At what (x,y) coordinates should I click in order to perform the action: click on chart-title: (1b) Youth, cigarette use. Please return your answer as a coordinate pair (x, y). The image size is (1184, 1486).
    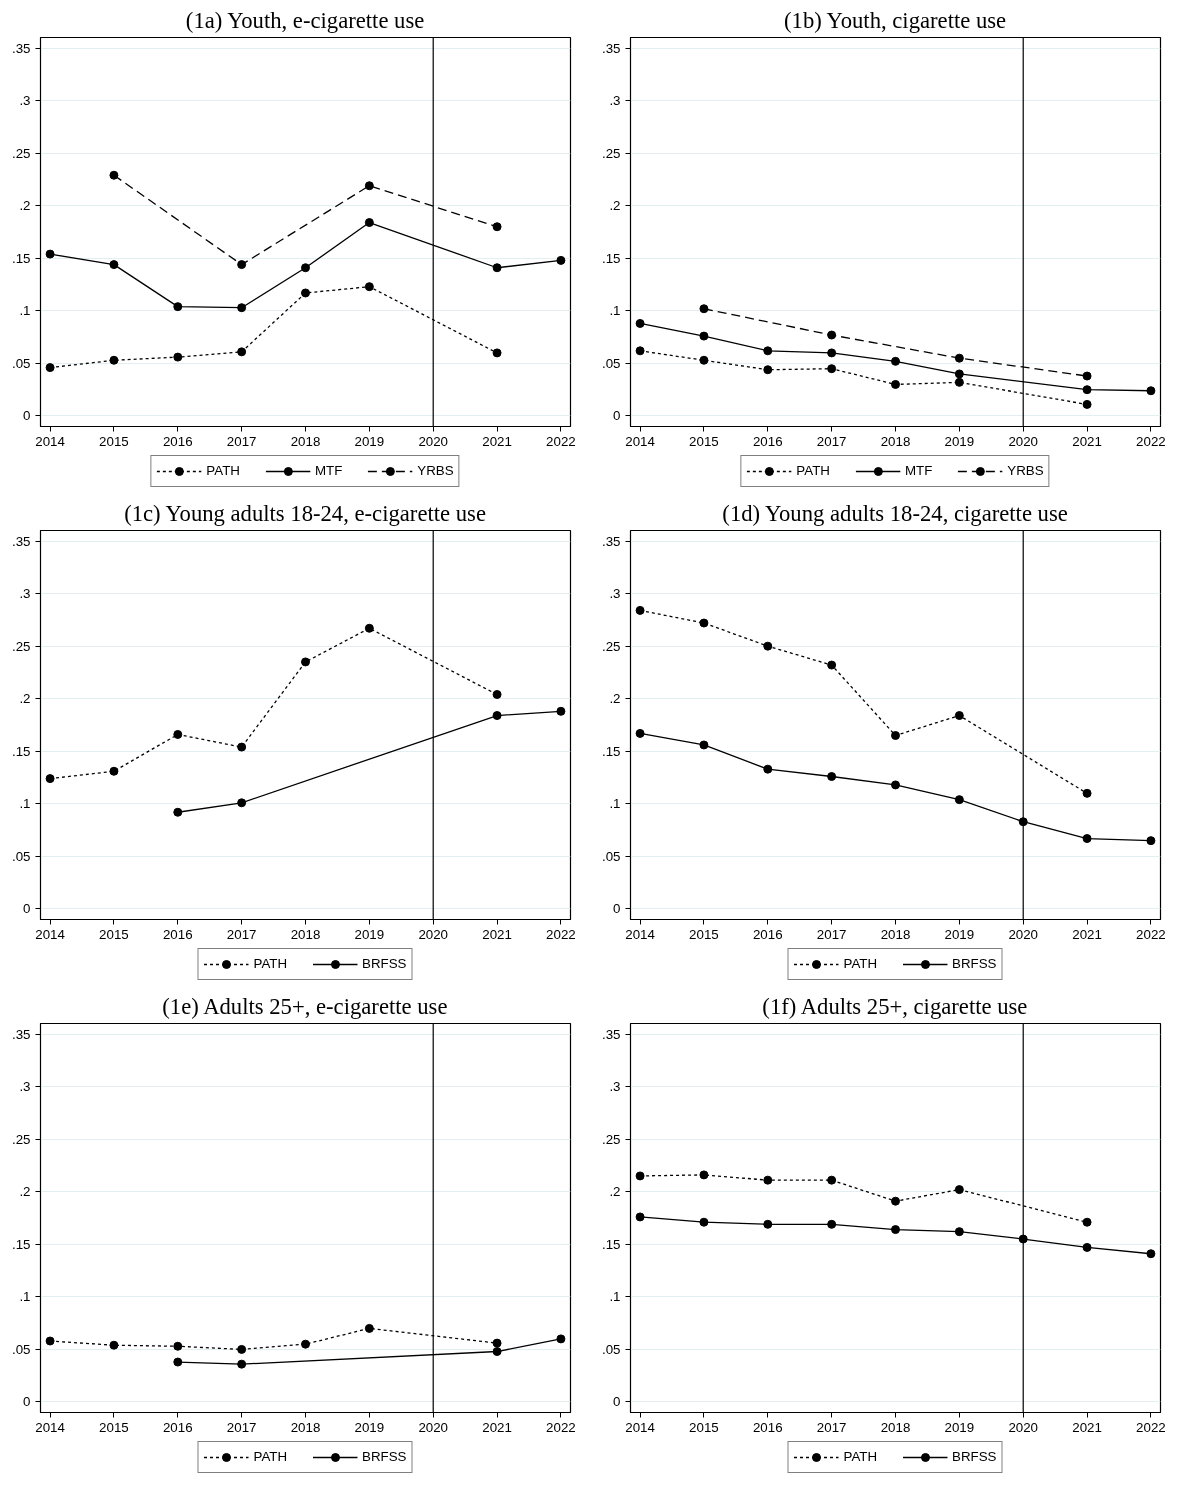
    Looking at the image, I should click on (895, 20).